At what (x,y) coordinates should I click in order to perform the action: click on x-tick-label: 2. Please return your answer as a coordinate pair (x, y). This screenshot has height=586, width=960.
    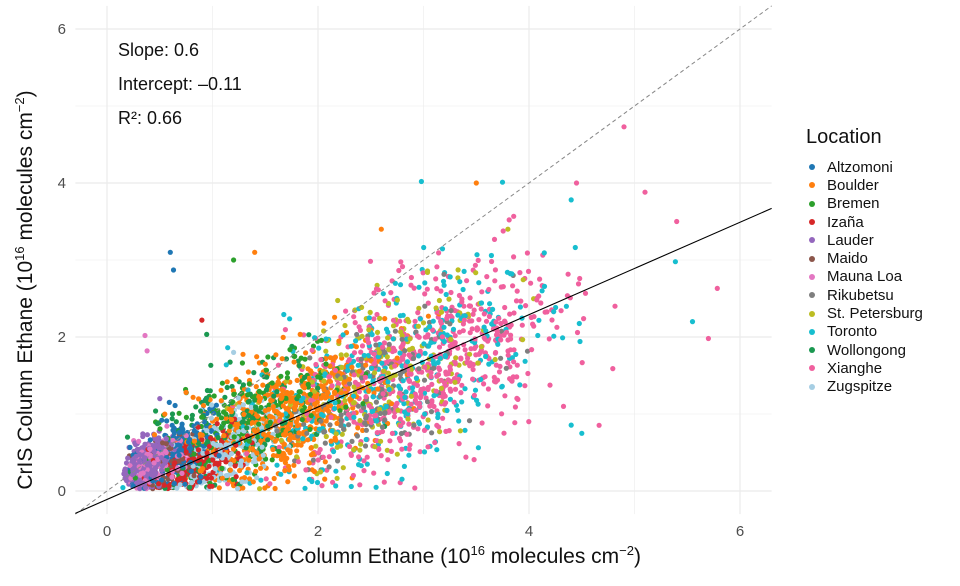
    Looking at the image, I should click on (318, 531).